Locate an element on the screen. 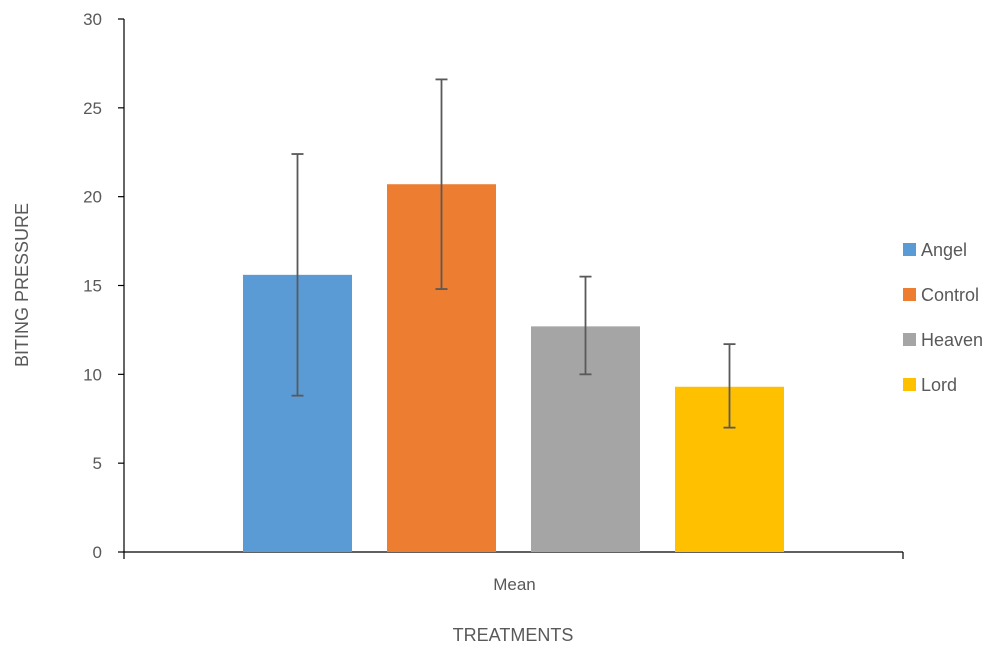 The image size is (995, 650). y-tick-label: 30 is located at coordinates (92, 19).